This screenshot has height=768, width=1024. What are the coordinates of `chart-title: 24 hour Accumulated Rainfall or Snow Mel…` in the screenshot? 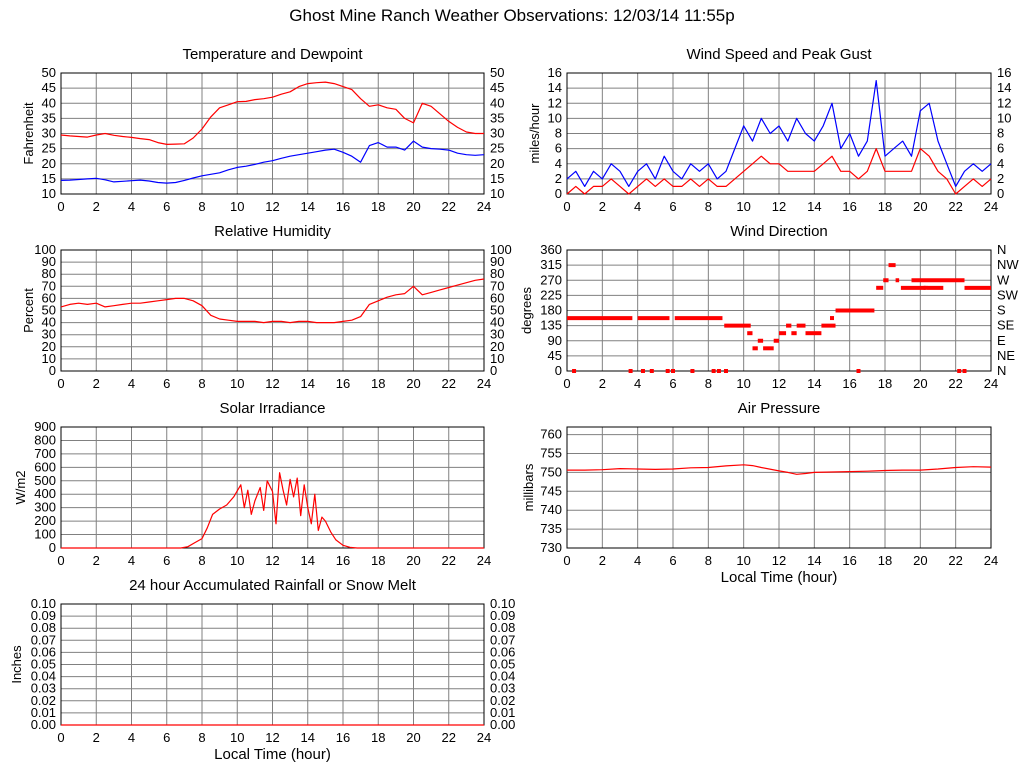 It's located at (273, 585).